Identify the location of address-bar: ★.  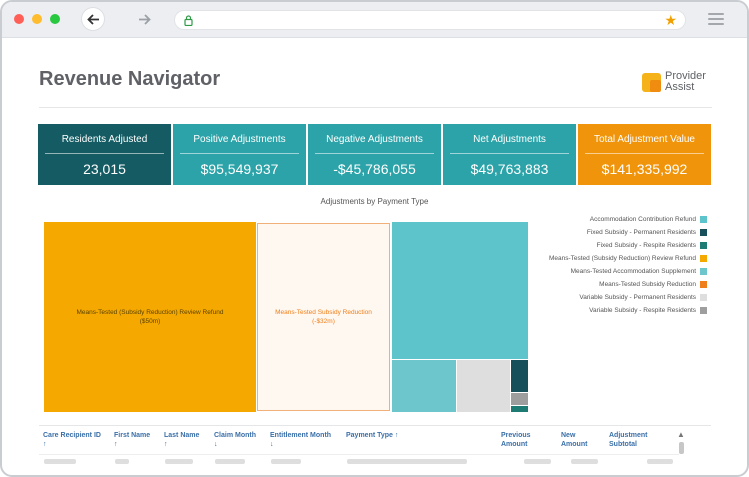
(430, 20).